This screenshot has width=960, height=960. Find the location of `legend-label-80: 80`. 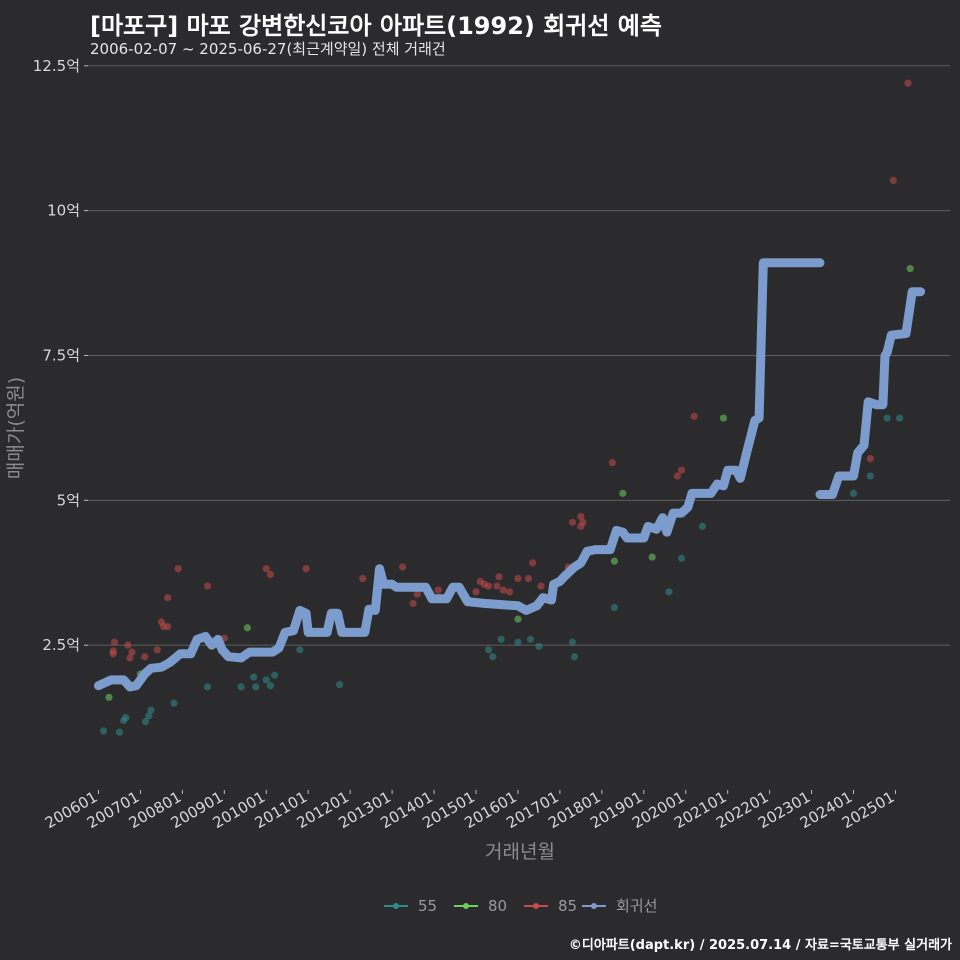

legend-label-80: 80 is located at coordinates (497, 906).